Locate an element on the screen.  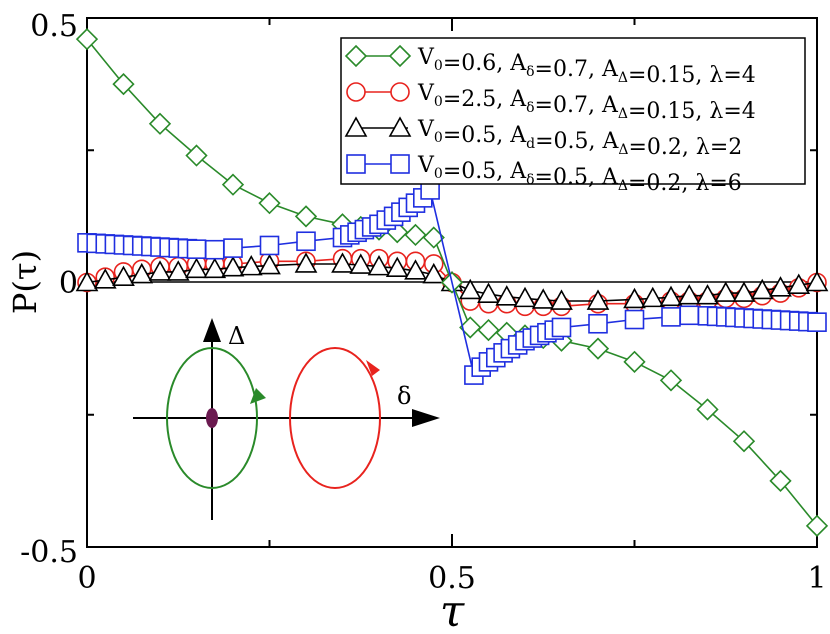
y-axis-label: P(τ) is located at coordinates (25, 282).